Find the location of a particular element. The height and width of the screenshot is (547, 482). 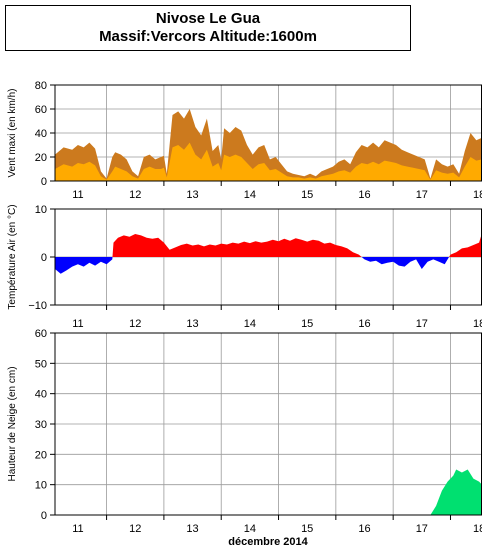

temperature-negative-area is located at coordinates (268, 265).